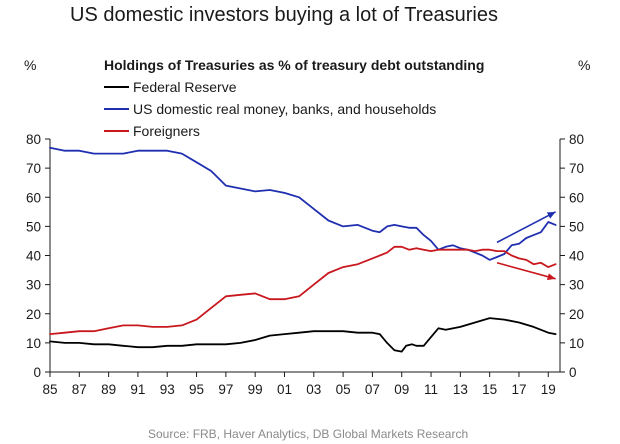  What do you see at coordinates (33, 139) in the screenshot?
I see `y-tick-label-left-80: 80` at bounding box center [33, 139].